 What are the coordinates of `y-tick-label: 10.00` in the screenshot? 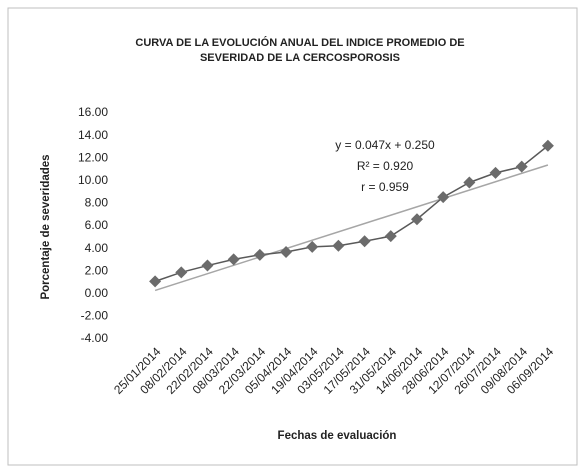 It's located at (93, 180).